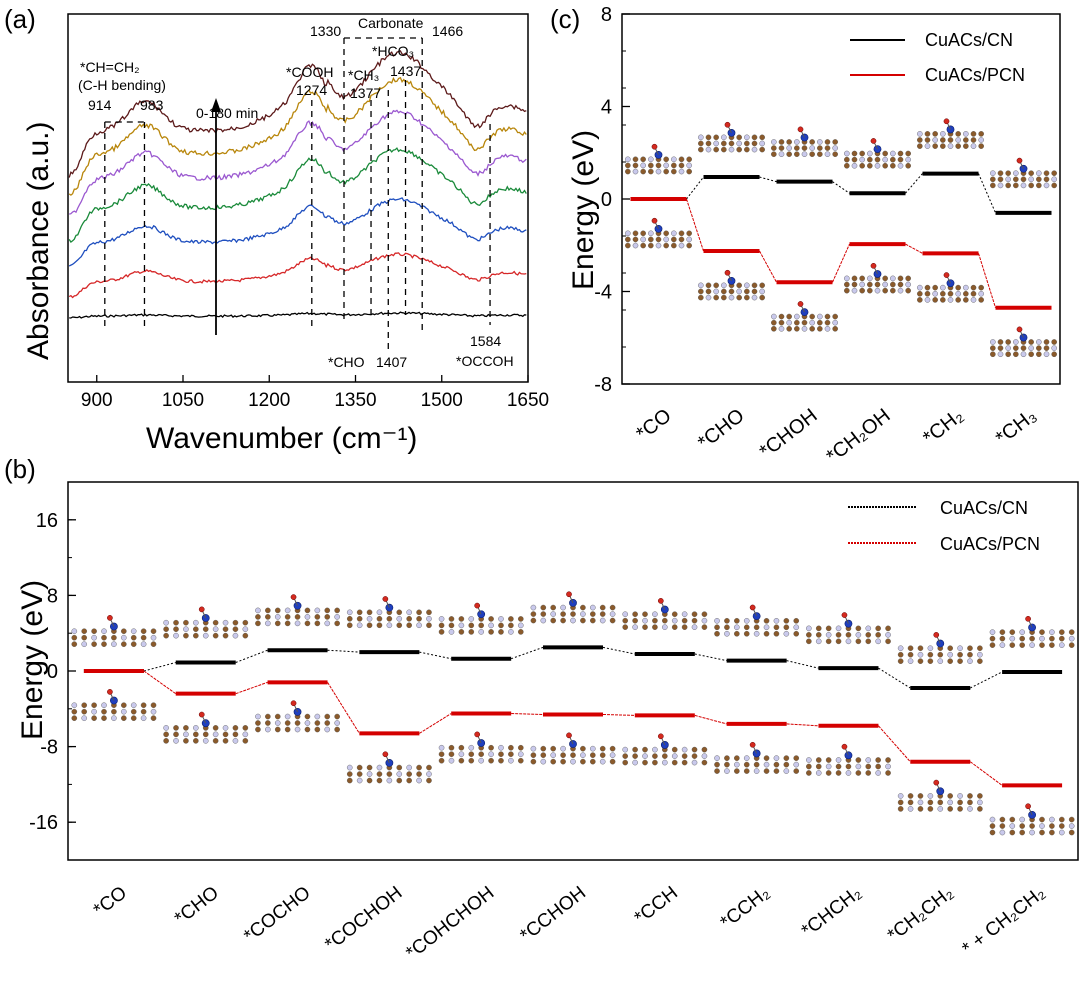 The image size is (1080, 1003). What do you see at coordinates (311, 90) in the screenshot?
I see `annot-1274: 1274` at bounding box center [311, 90].